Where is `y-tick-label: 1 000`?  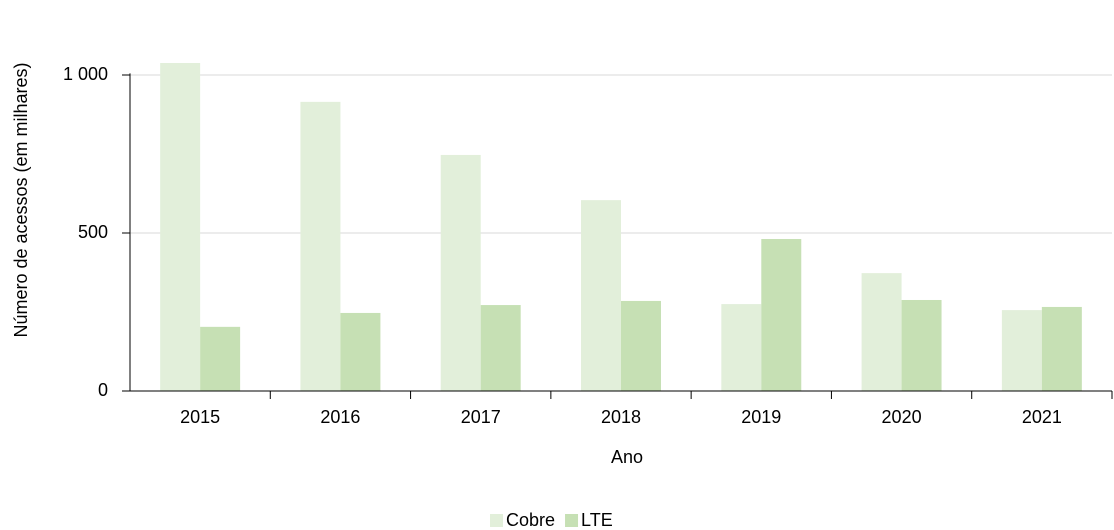 y-tick-label: 1 000 is located at coordinates (85, 74).